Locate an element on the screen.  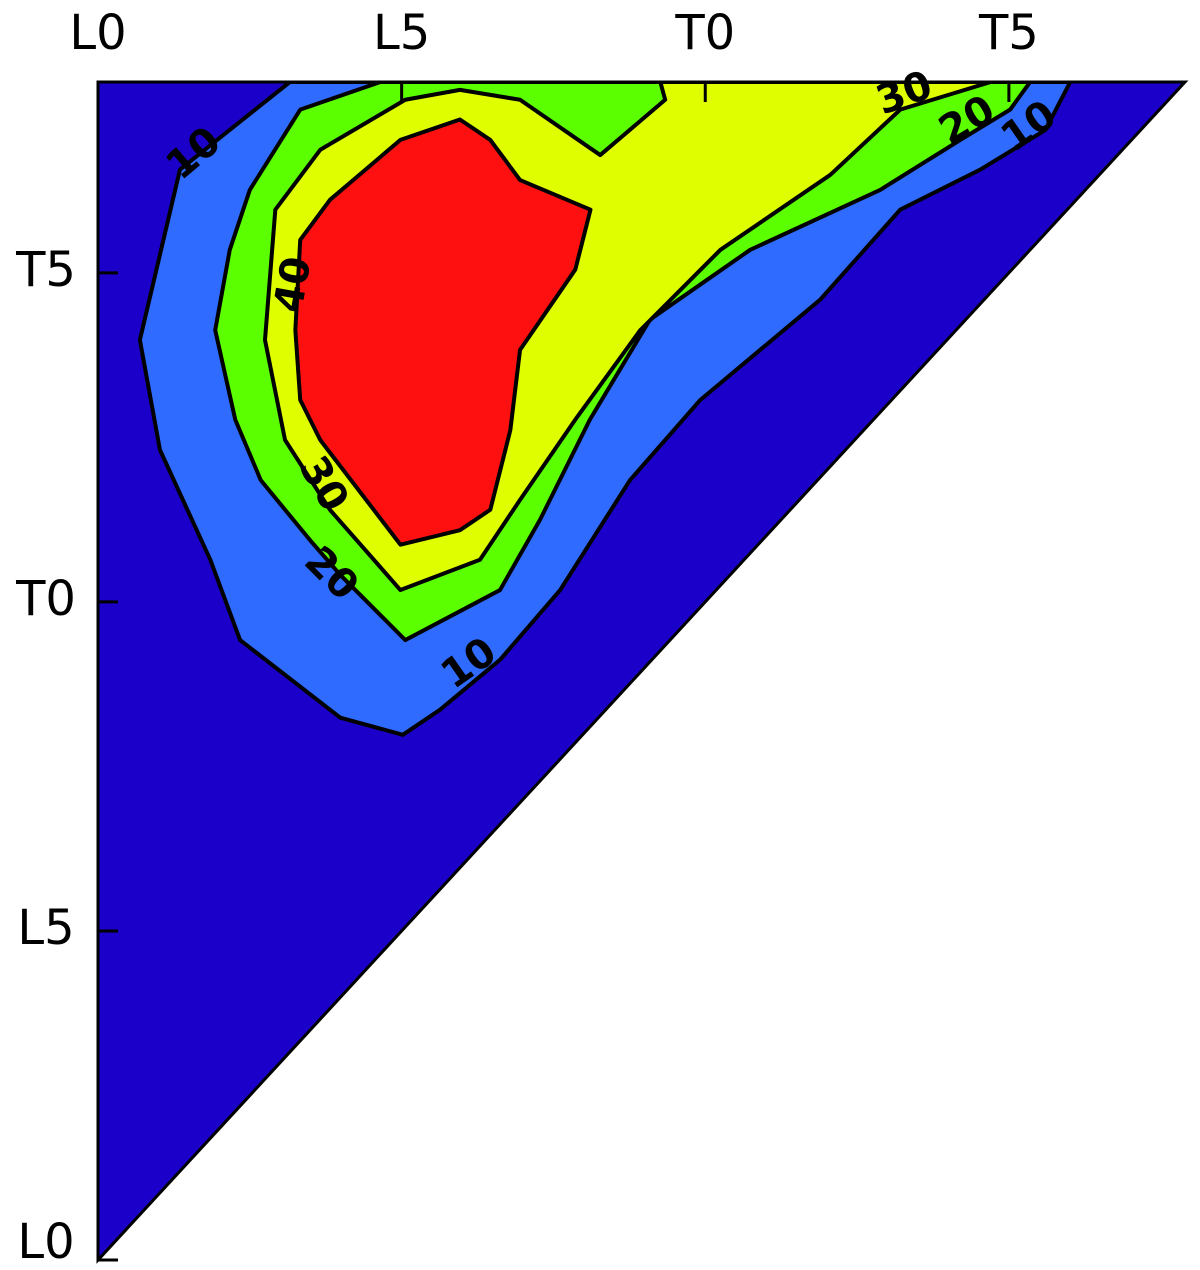
y-tick-label: L0 is located at coordinates (45, 1242).